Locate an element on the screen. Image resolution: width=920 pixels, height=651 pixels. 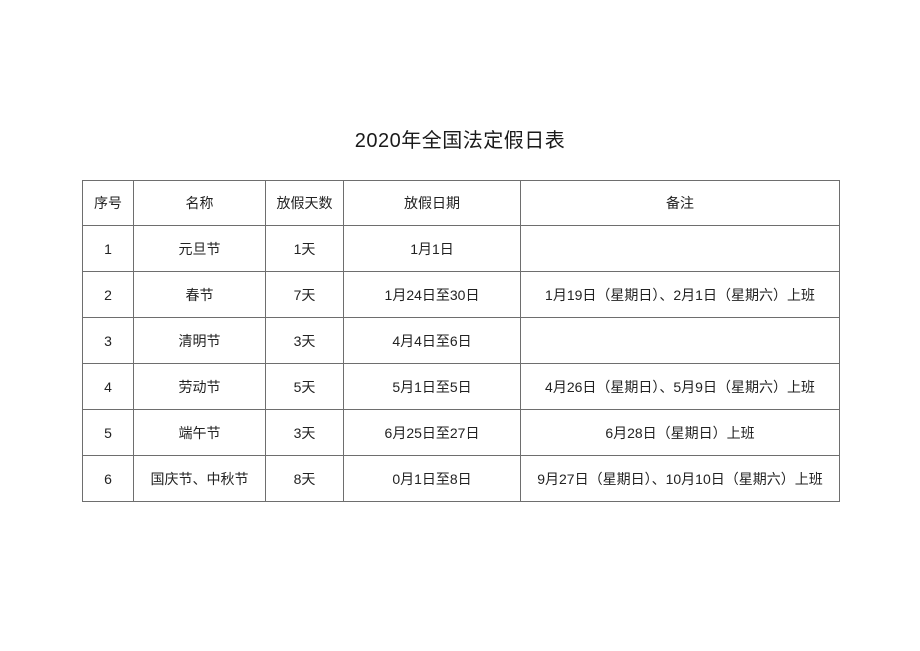
document-title: 2020年全国法定假日表 is located at coordinates (460, 141).